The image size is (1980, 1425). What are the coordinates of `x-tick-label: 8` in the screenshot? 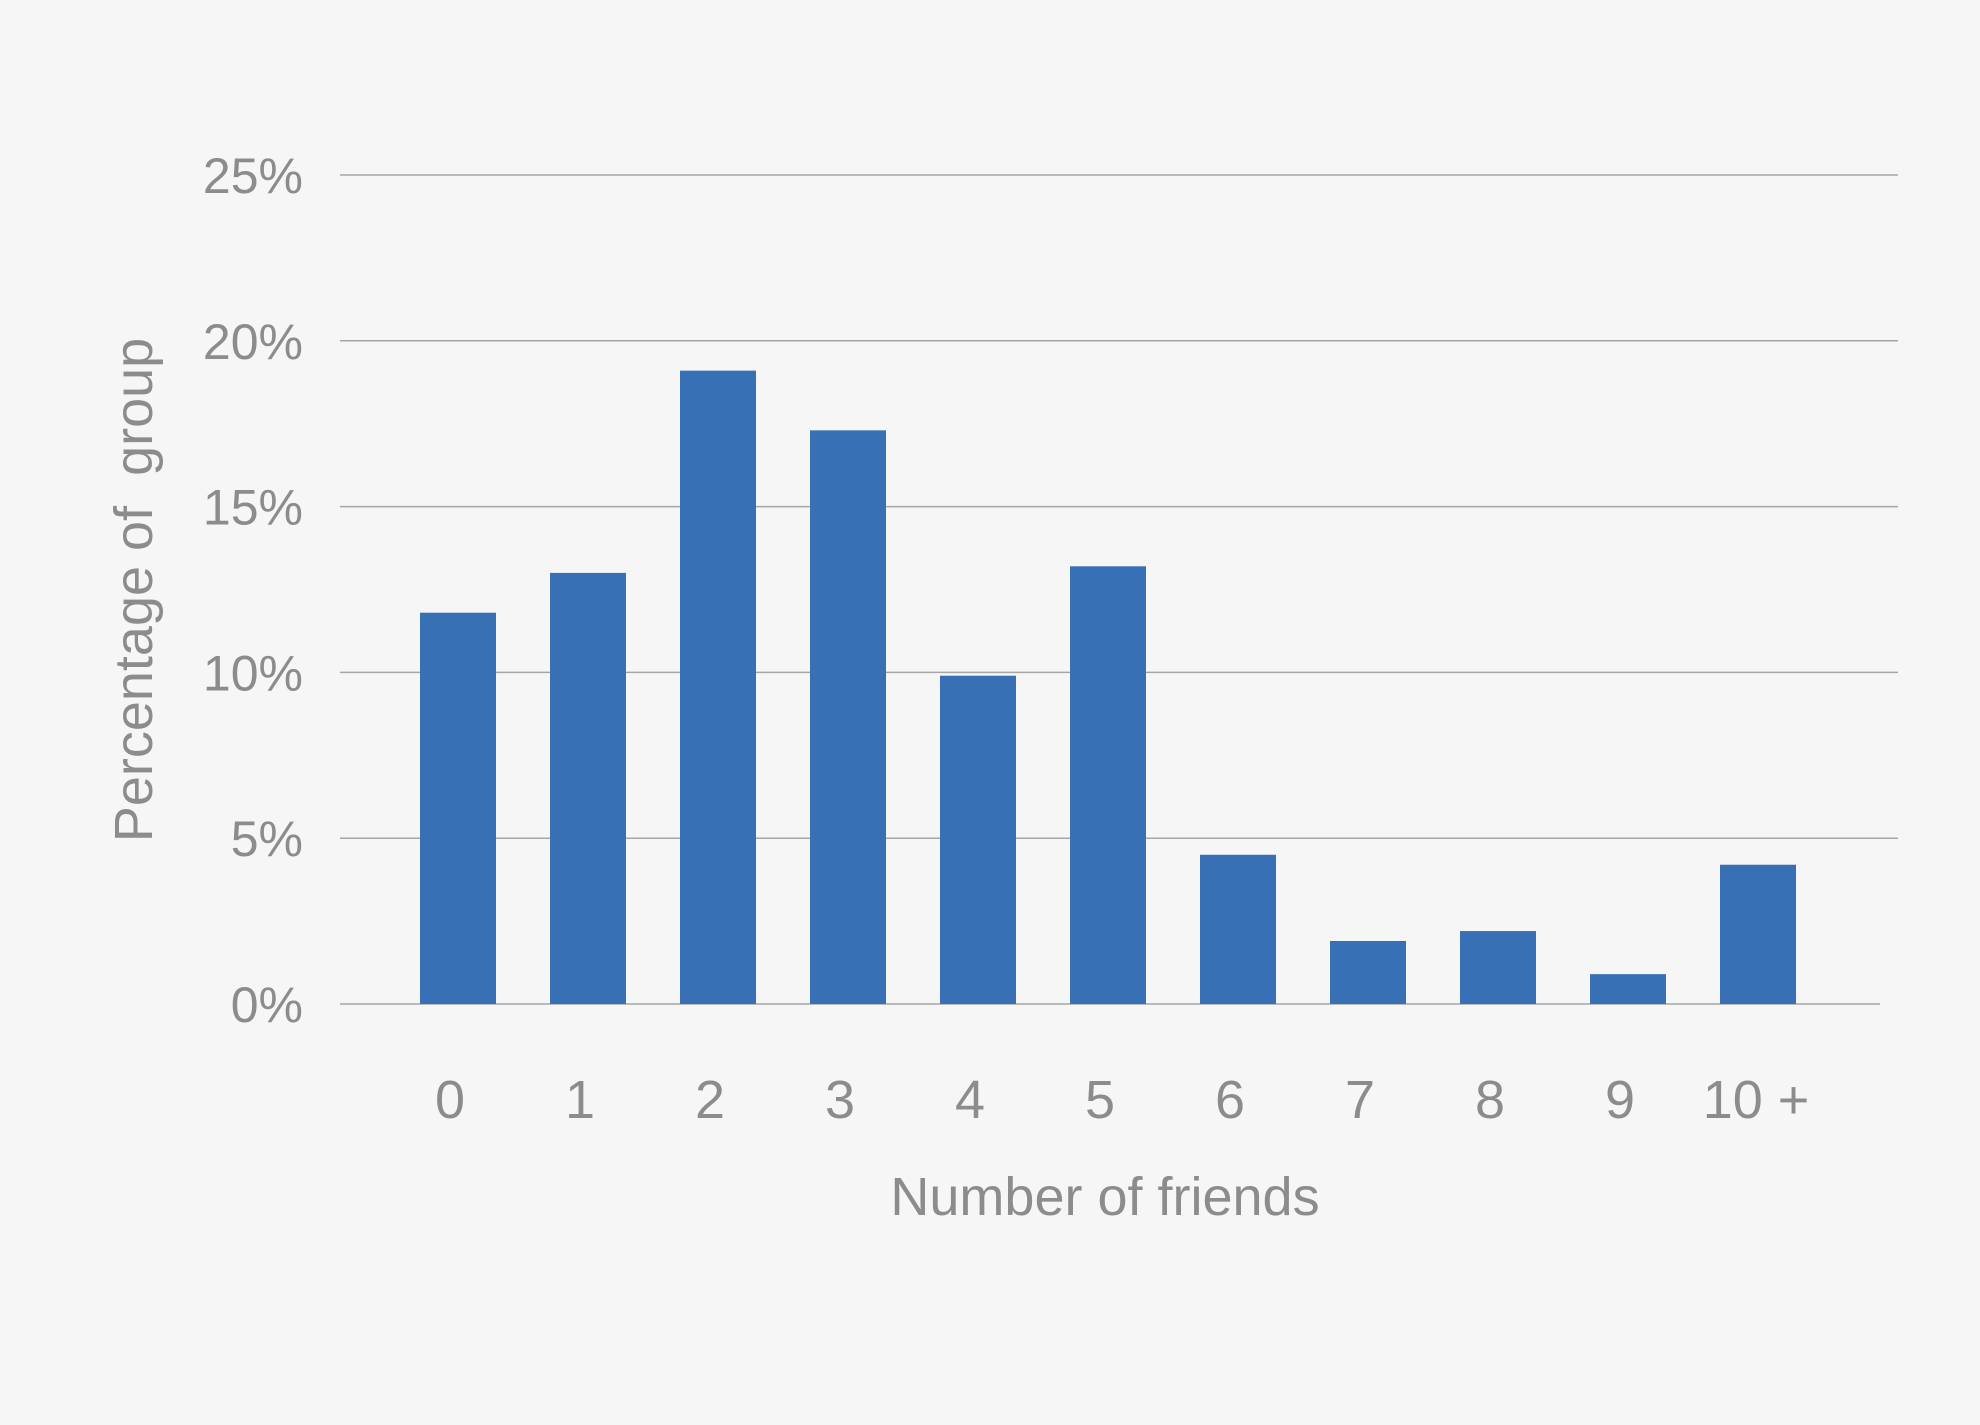 It's located at (1490, 1100).